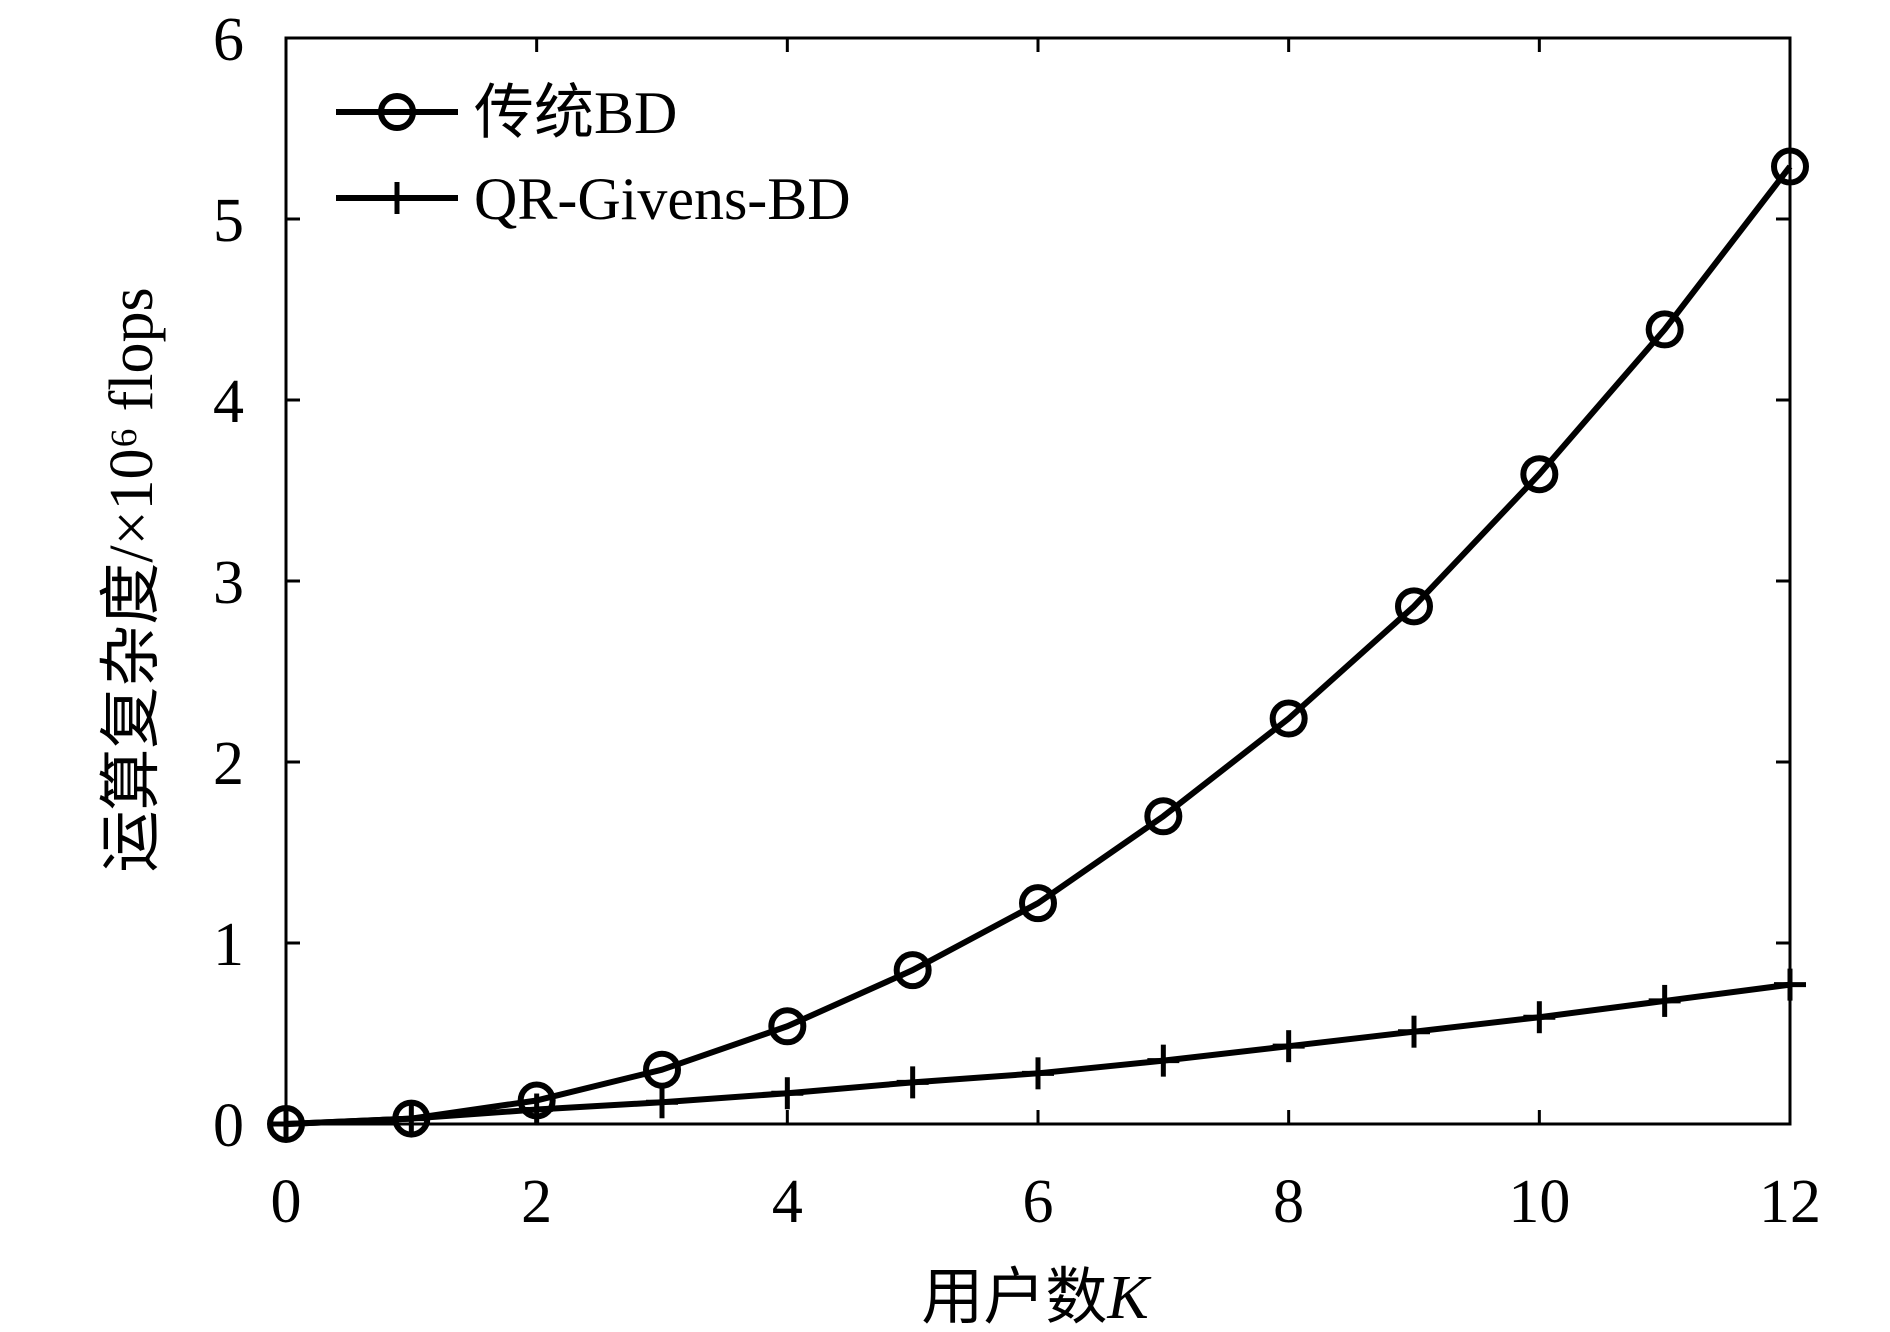  What do you see at coordinates (662, 199) in the screenshot?
I see `legend-label: QR-Givens-BD` at bounding box center [662, 199].